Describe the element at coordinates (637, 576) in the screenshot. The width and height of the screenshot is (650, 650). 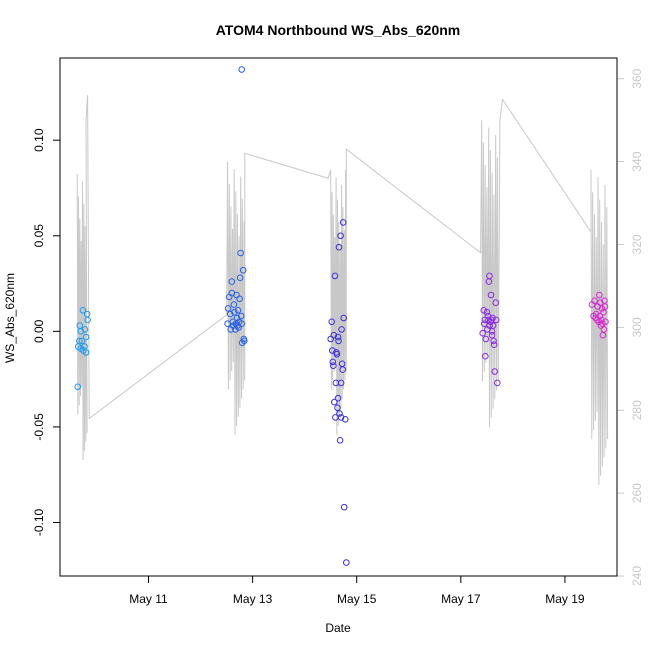
I see `y2-tick-label: 240` at that location.